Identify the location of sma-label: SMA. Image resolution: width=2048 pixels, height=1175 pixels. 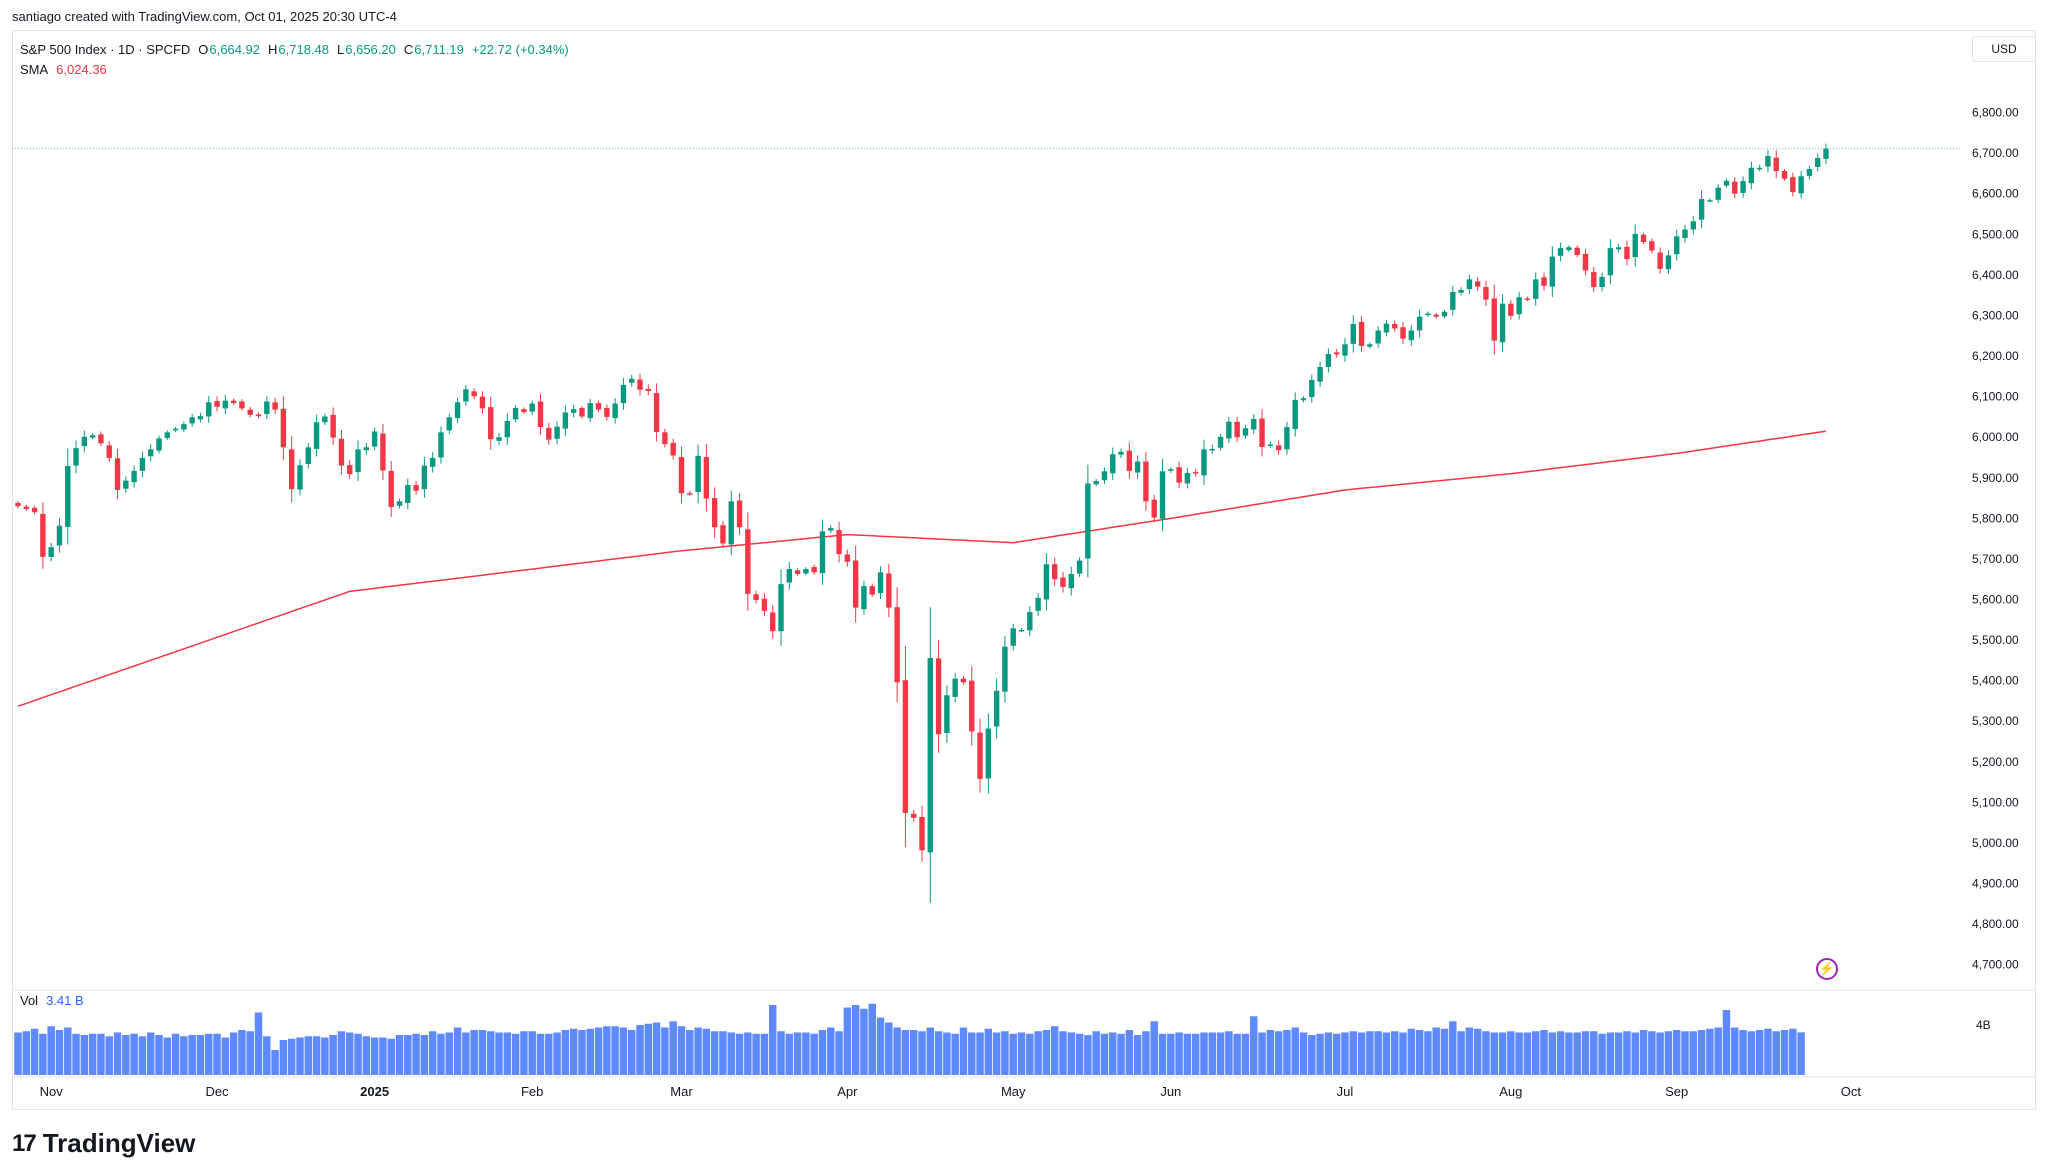
(34, 69).